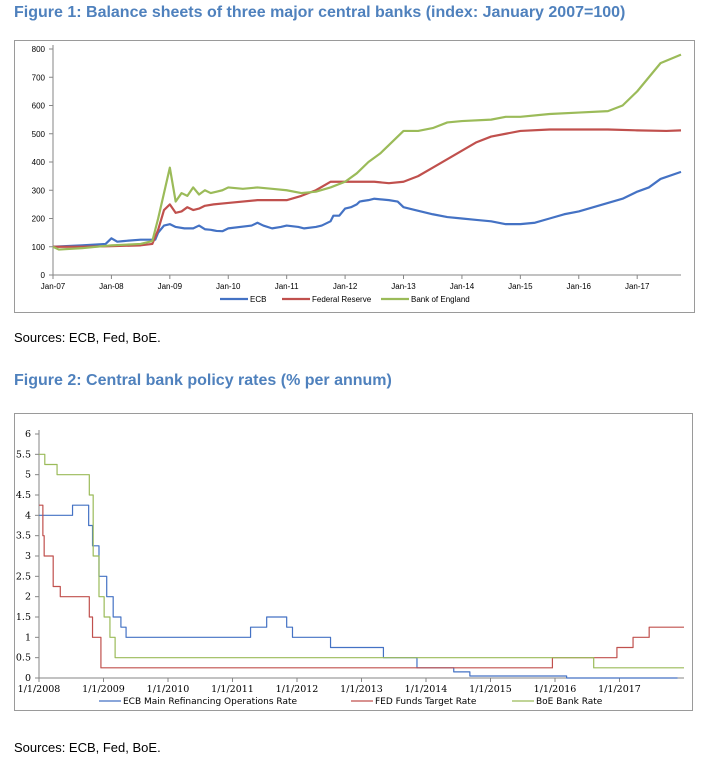  Describe the element at coordinates (28, 556) in the screenshot. I see `y-tick-label: 3` at that location.